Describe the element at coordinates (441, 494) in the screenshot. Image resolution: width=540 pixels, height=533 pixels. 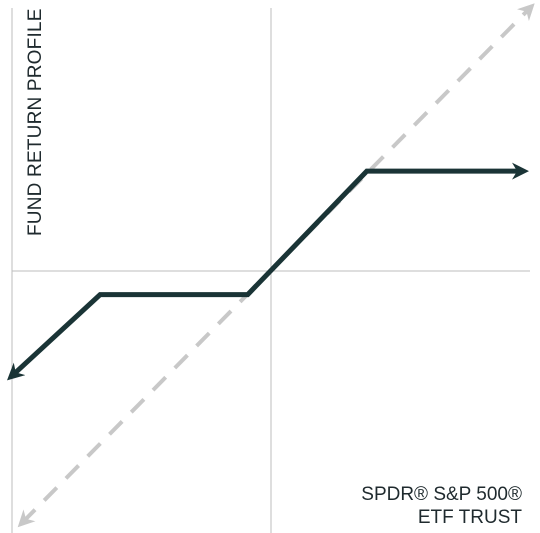
I see `series-benchmark-label-line-1: SPDR® S&P 500®` at that location.